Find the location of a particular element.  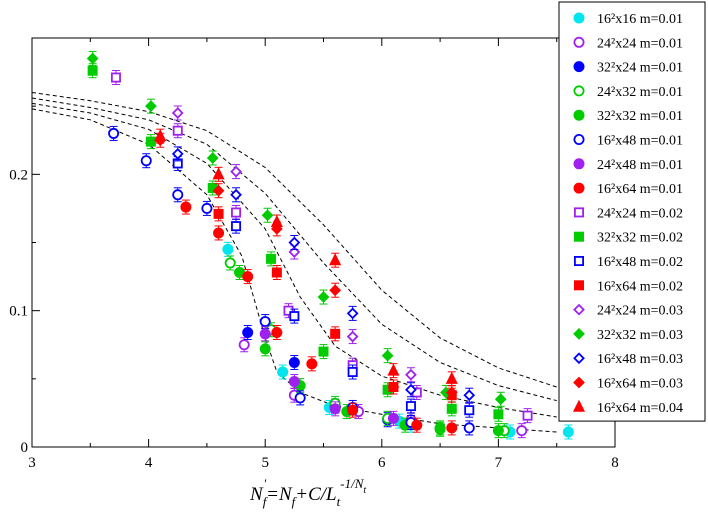

legend-label: 32²x32 m=0.01 is located at coordinates (640, 116).